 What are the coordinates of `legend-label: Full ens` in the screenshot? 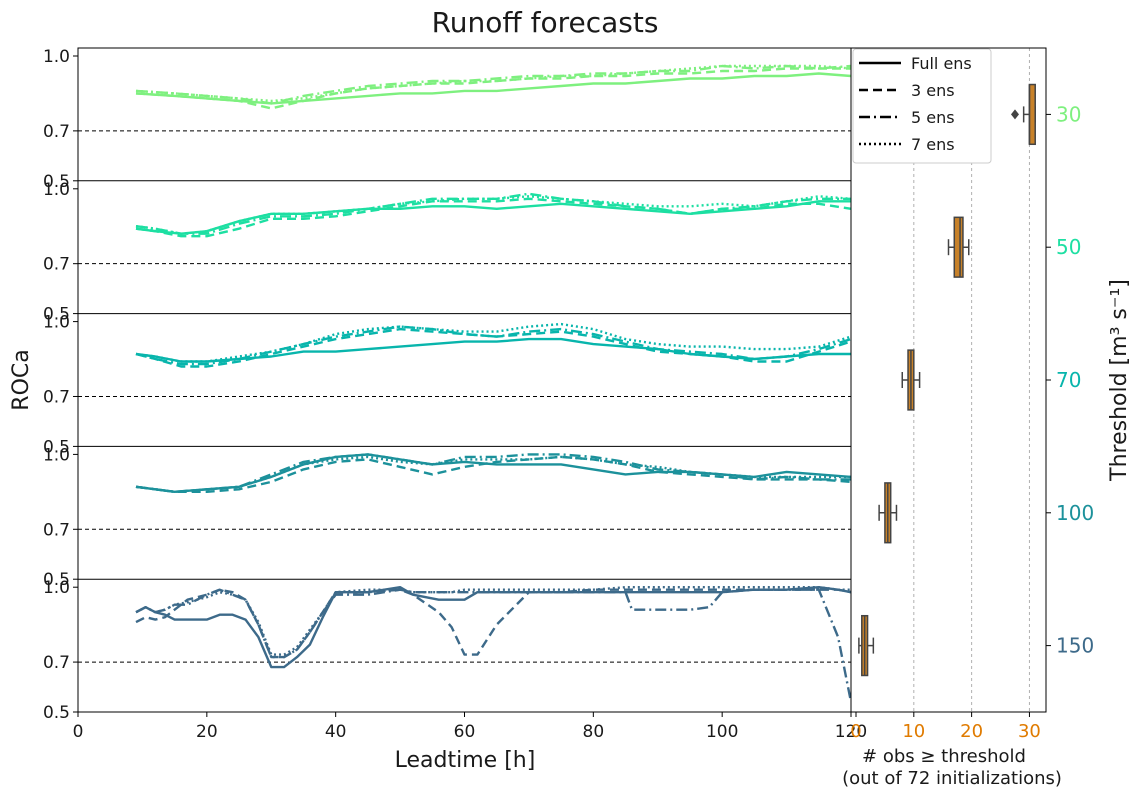 It's located at (941, 63).